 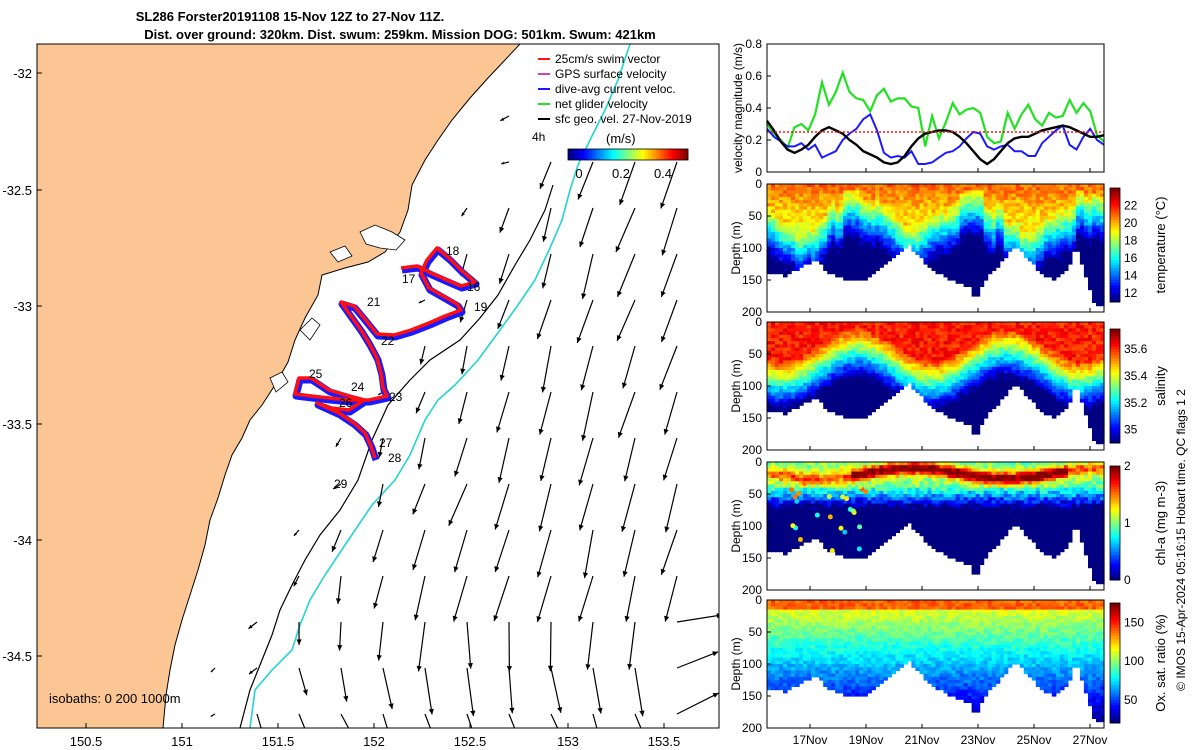 I want to click on heatmap-ylabel: Depth (m), so click(x=736, y=247).